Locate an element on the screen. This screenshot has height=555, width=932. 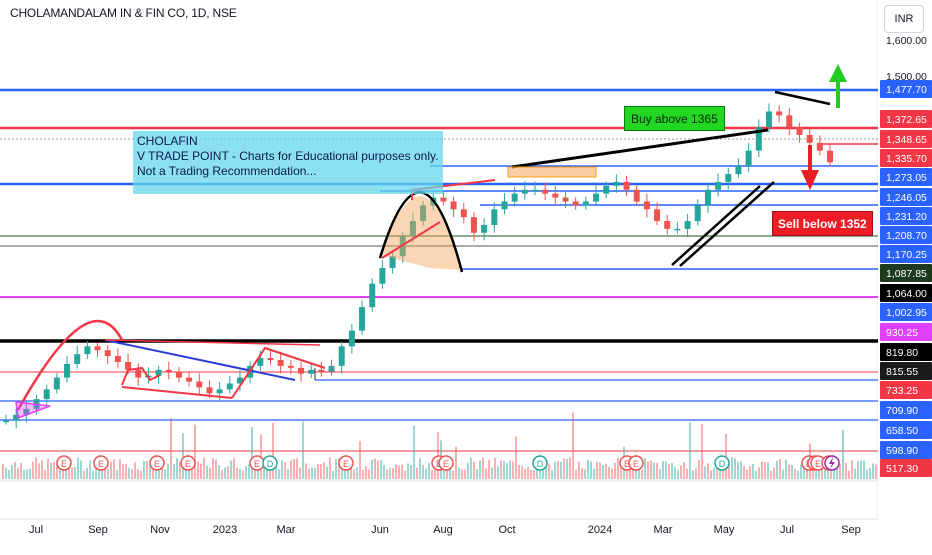
price-label: 517.30 is located at coordinates (902, 469).